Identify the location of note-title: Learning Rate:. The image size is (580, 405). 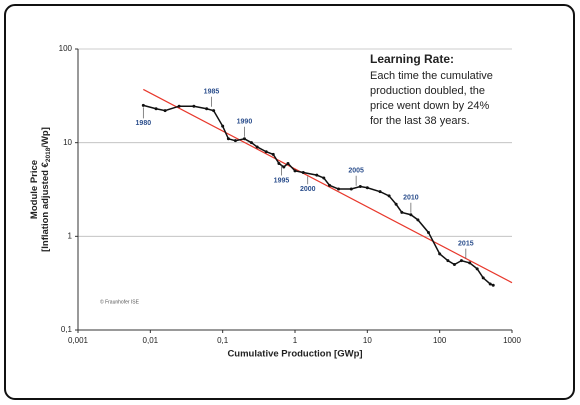
(412, 59).